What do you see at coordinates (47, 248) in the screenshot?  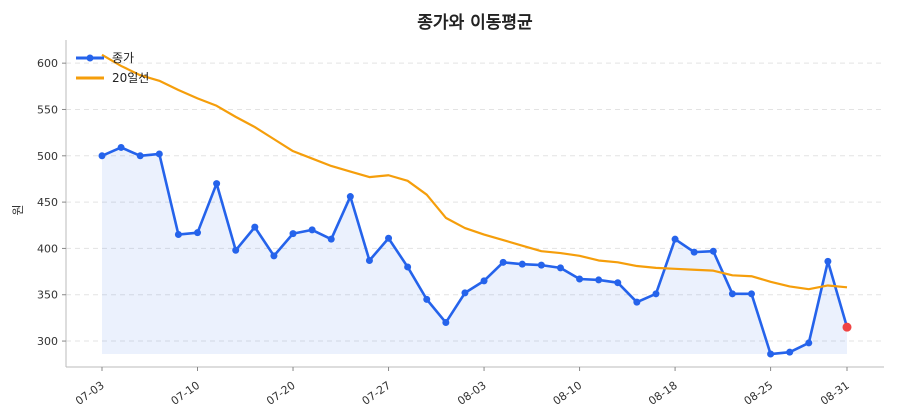 I see `y-tick-label: 400` at bounding box center [47, 248].